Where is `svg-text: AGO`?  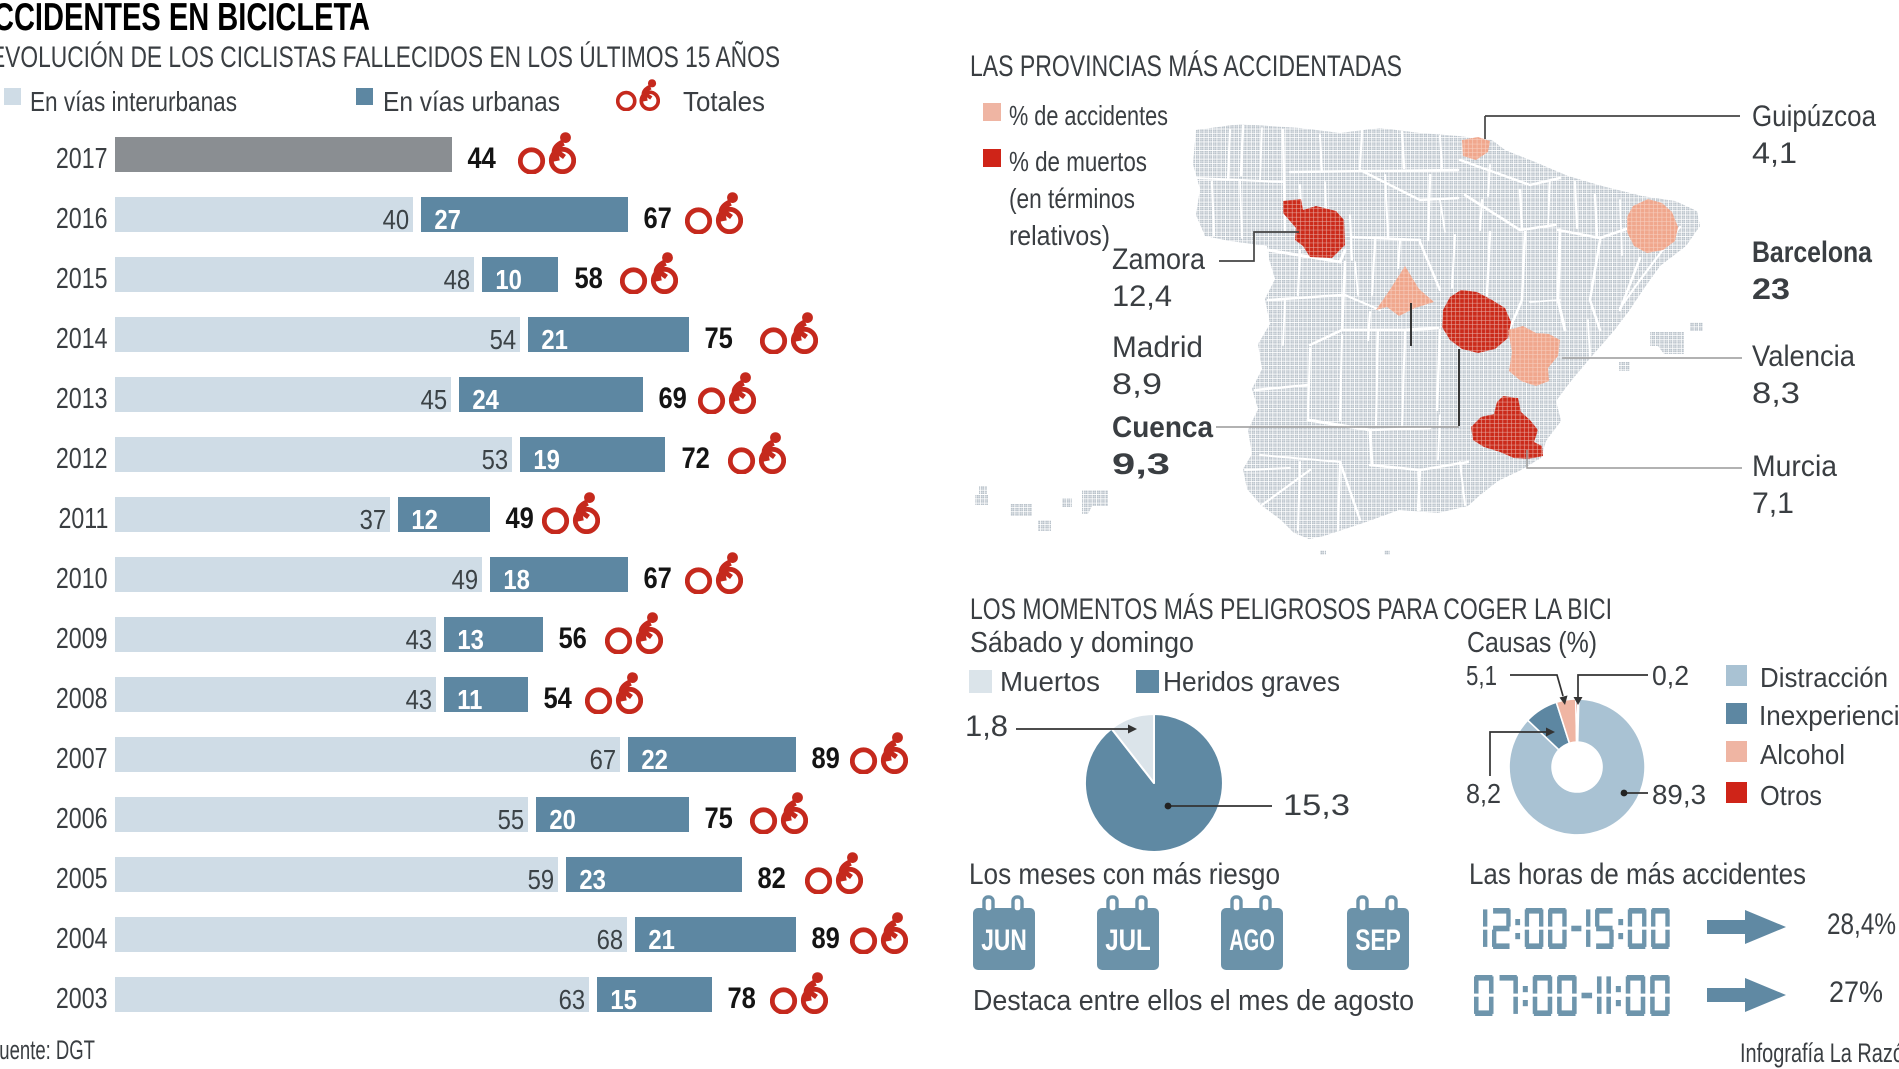 svg-text: AGO is located at coordinates (1252, 940).